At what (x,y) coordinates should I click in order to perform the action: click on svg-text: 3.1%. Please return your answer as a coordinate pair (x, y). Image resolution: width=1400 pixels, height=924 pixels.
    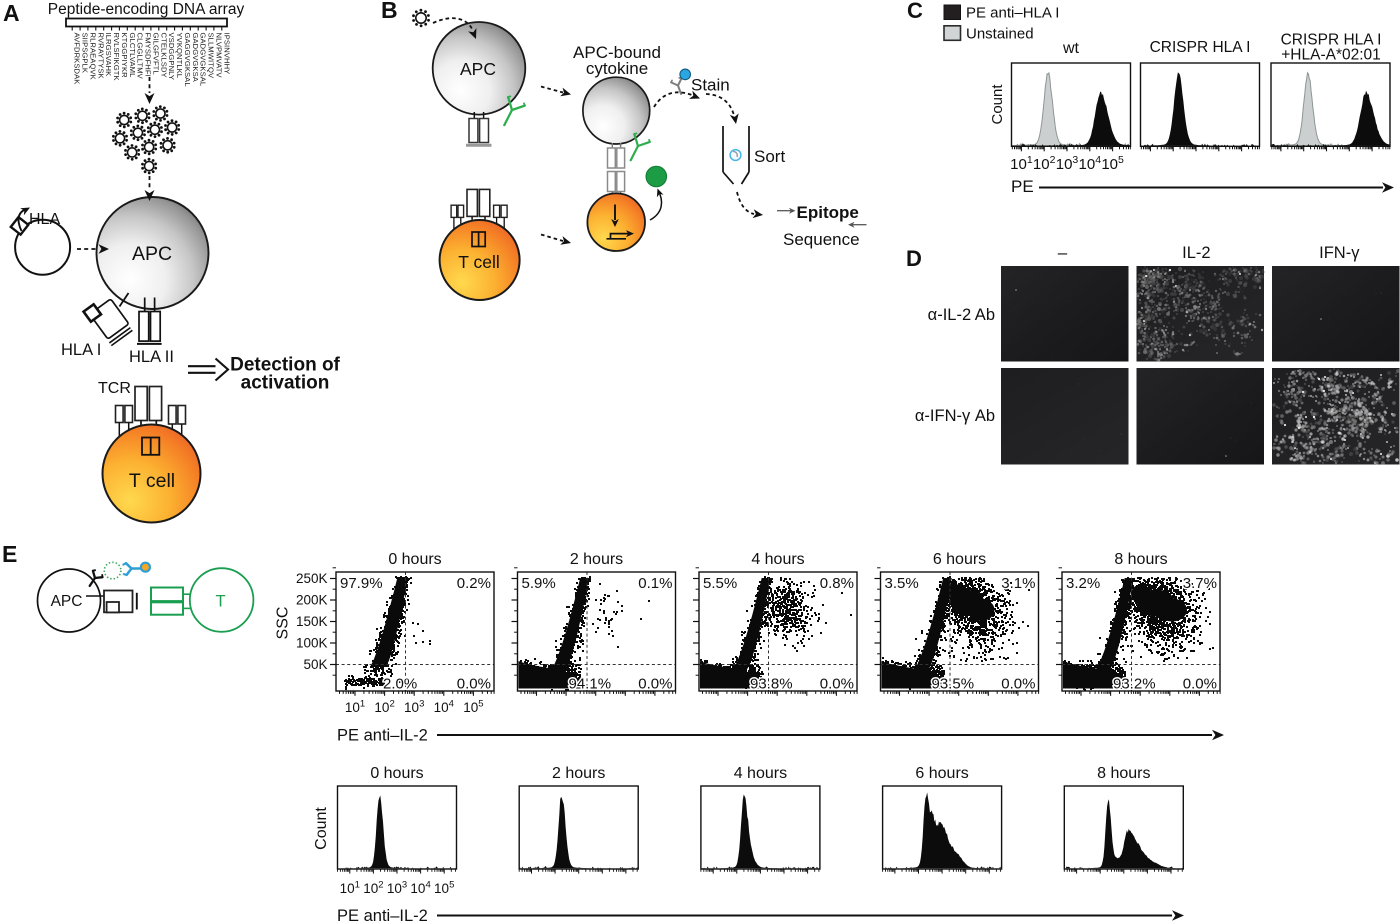
    Looking at the image, I should click on (1018, 583).